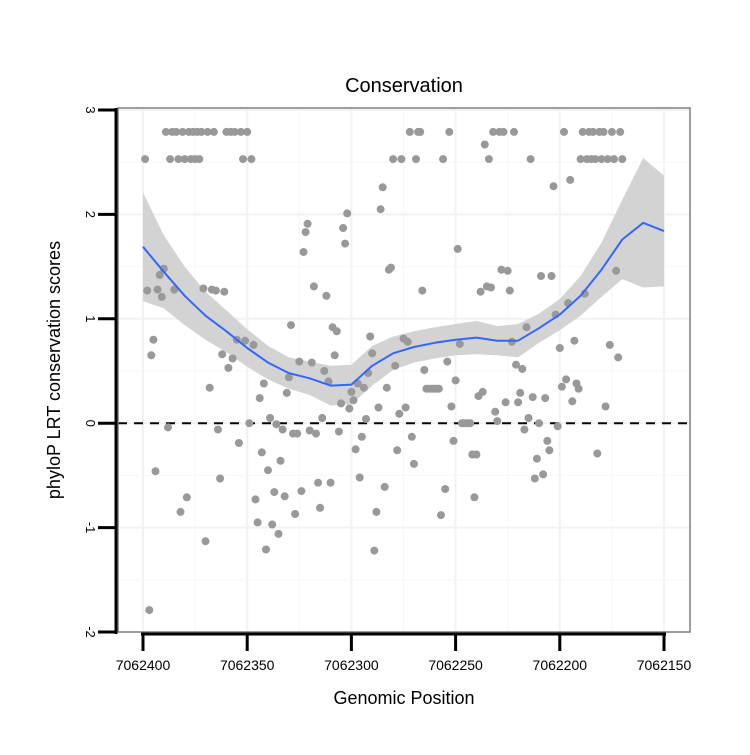  What do you see at coordinates (351, 665) in the screenshot?
I see `x-tick-label: 7062300` at bounding box center [351, 665].